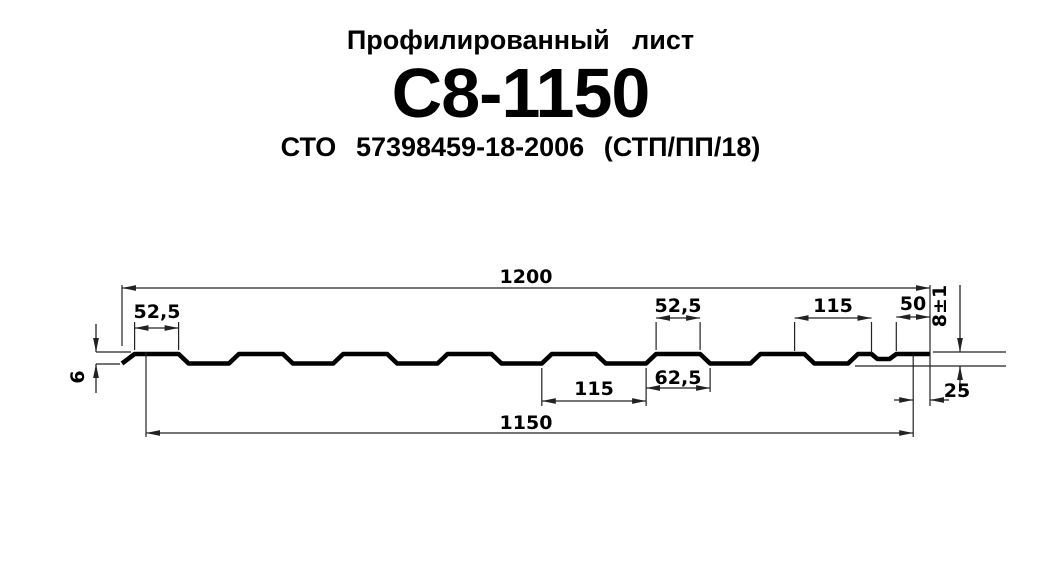 The height and width of the screenshot is (569, 1041). I want to click on dim-label-useful-width: 1150, so click(526, 423).